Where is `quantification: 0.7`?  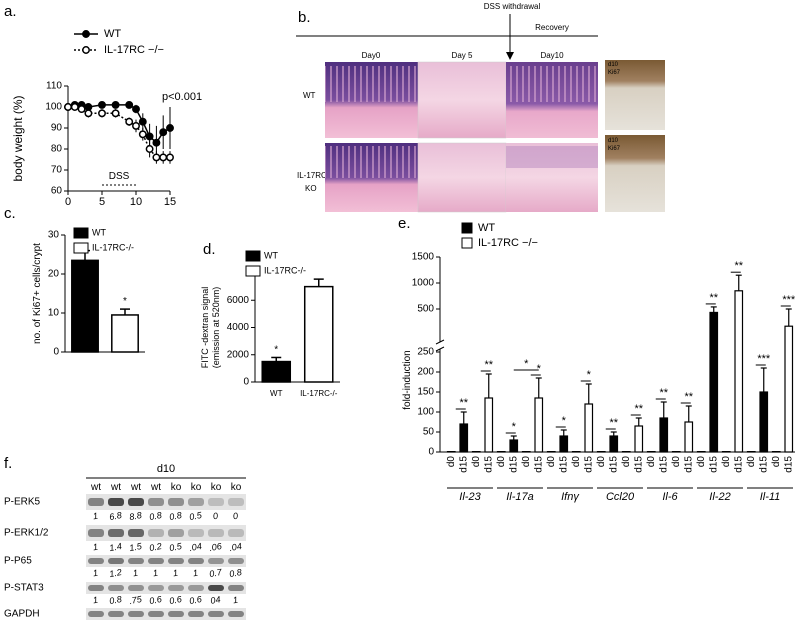 quantification: 0.7 is located at coordinates (215, 573).